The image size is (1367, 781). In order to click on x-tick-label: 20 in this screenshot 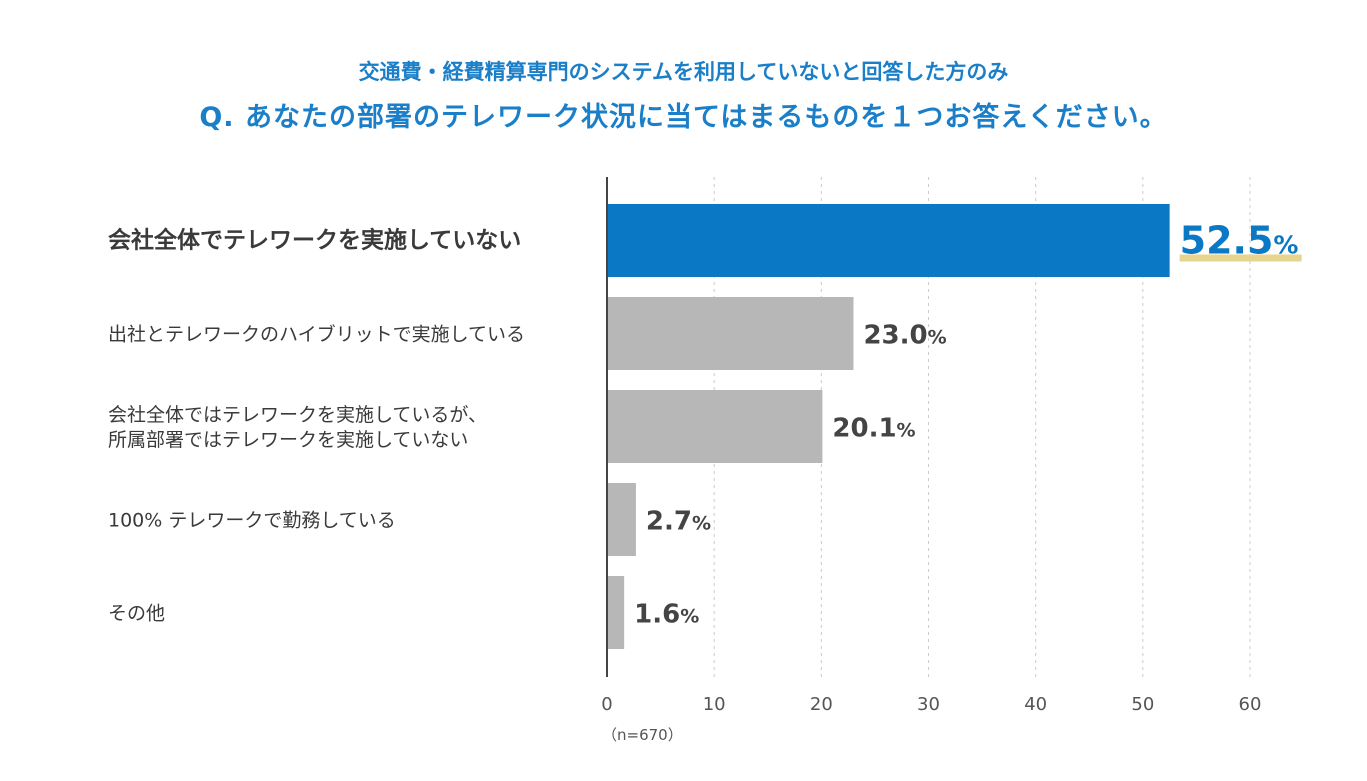, I will do `click(821, 704)`.